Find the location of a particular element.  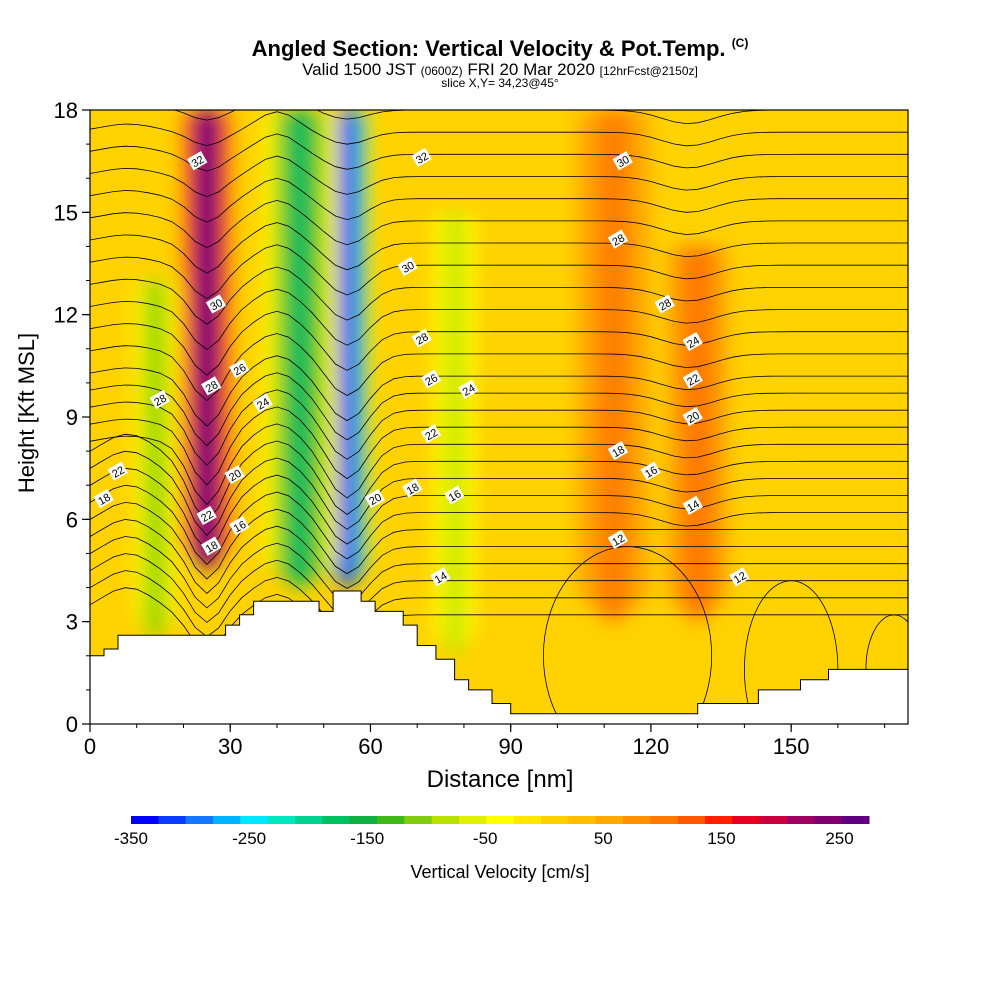

x-tick-label: 0 is located at coordinates (90, 746).